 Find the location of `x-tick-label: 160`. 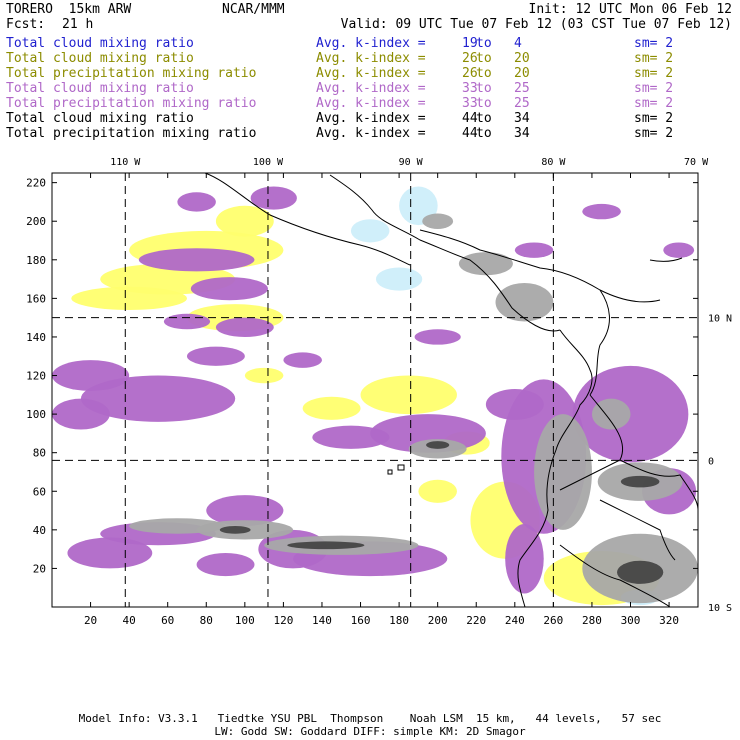

x-tick-label: 160 is located at coordinates (361, 620).